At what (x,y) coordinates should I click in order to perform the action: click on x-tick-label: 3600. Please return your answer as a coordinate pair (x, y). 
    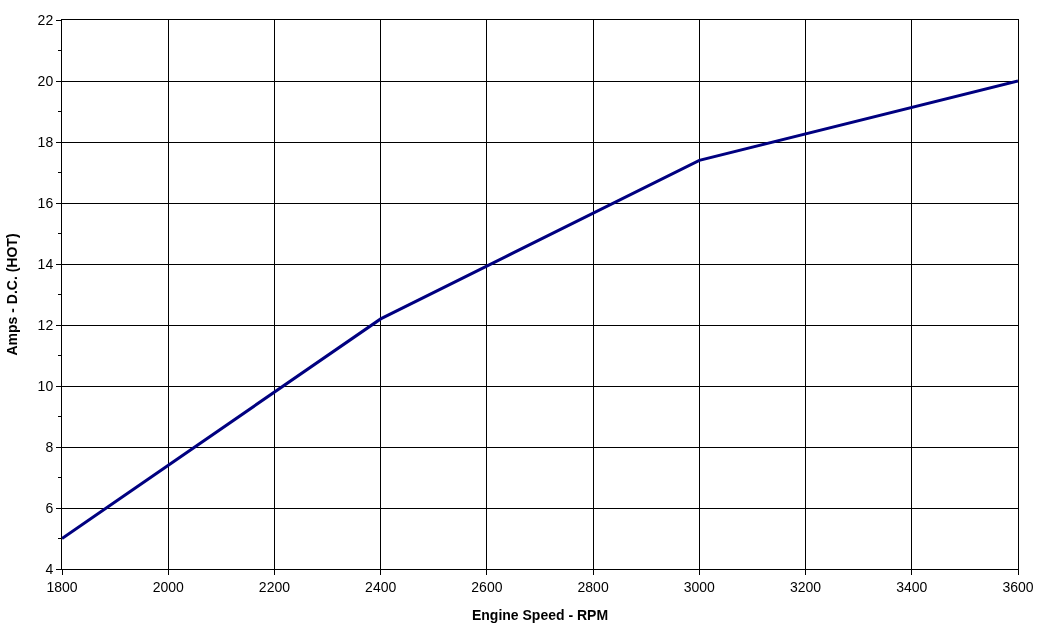
    Looking at the image, I should click on (1018, 586).